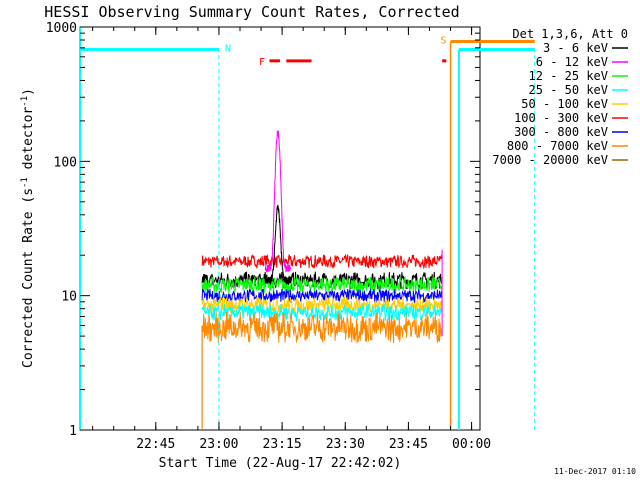 The height and width of the screenshot is (480, 640). Describe the element at coordinates (155, 444) in the screenshot. I see `x-tick-label: 22:45` at that location.